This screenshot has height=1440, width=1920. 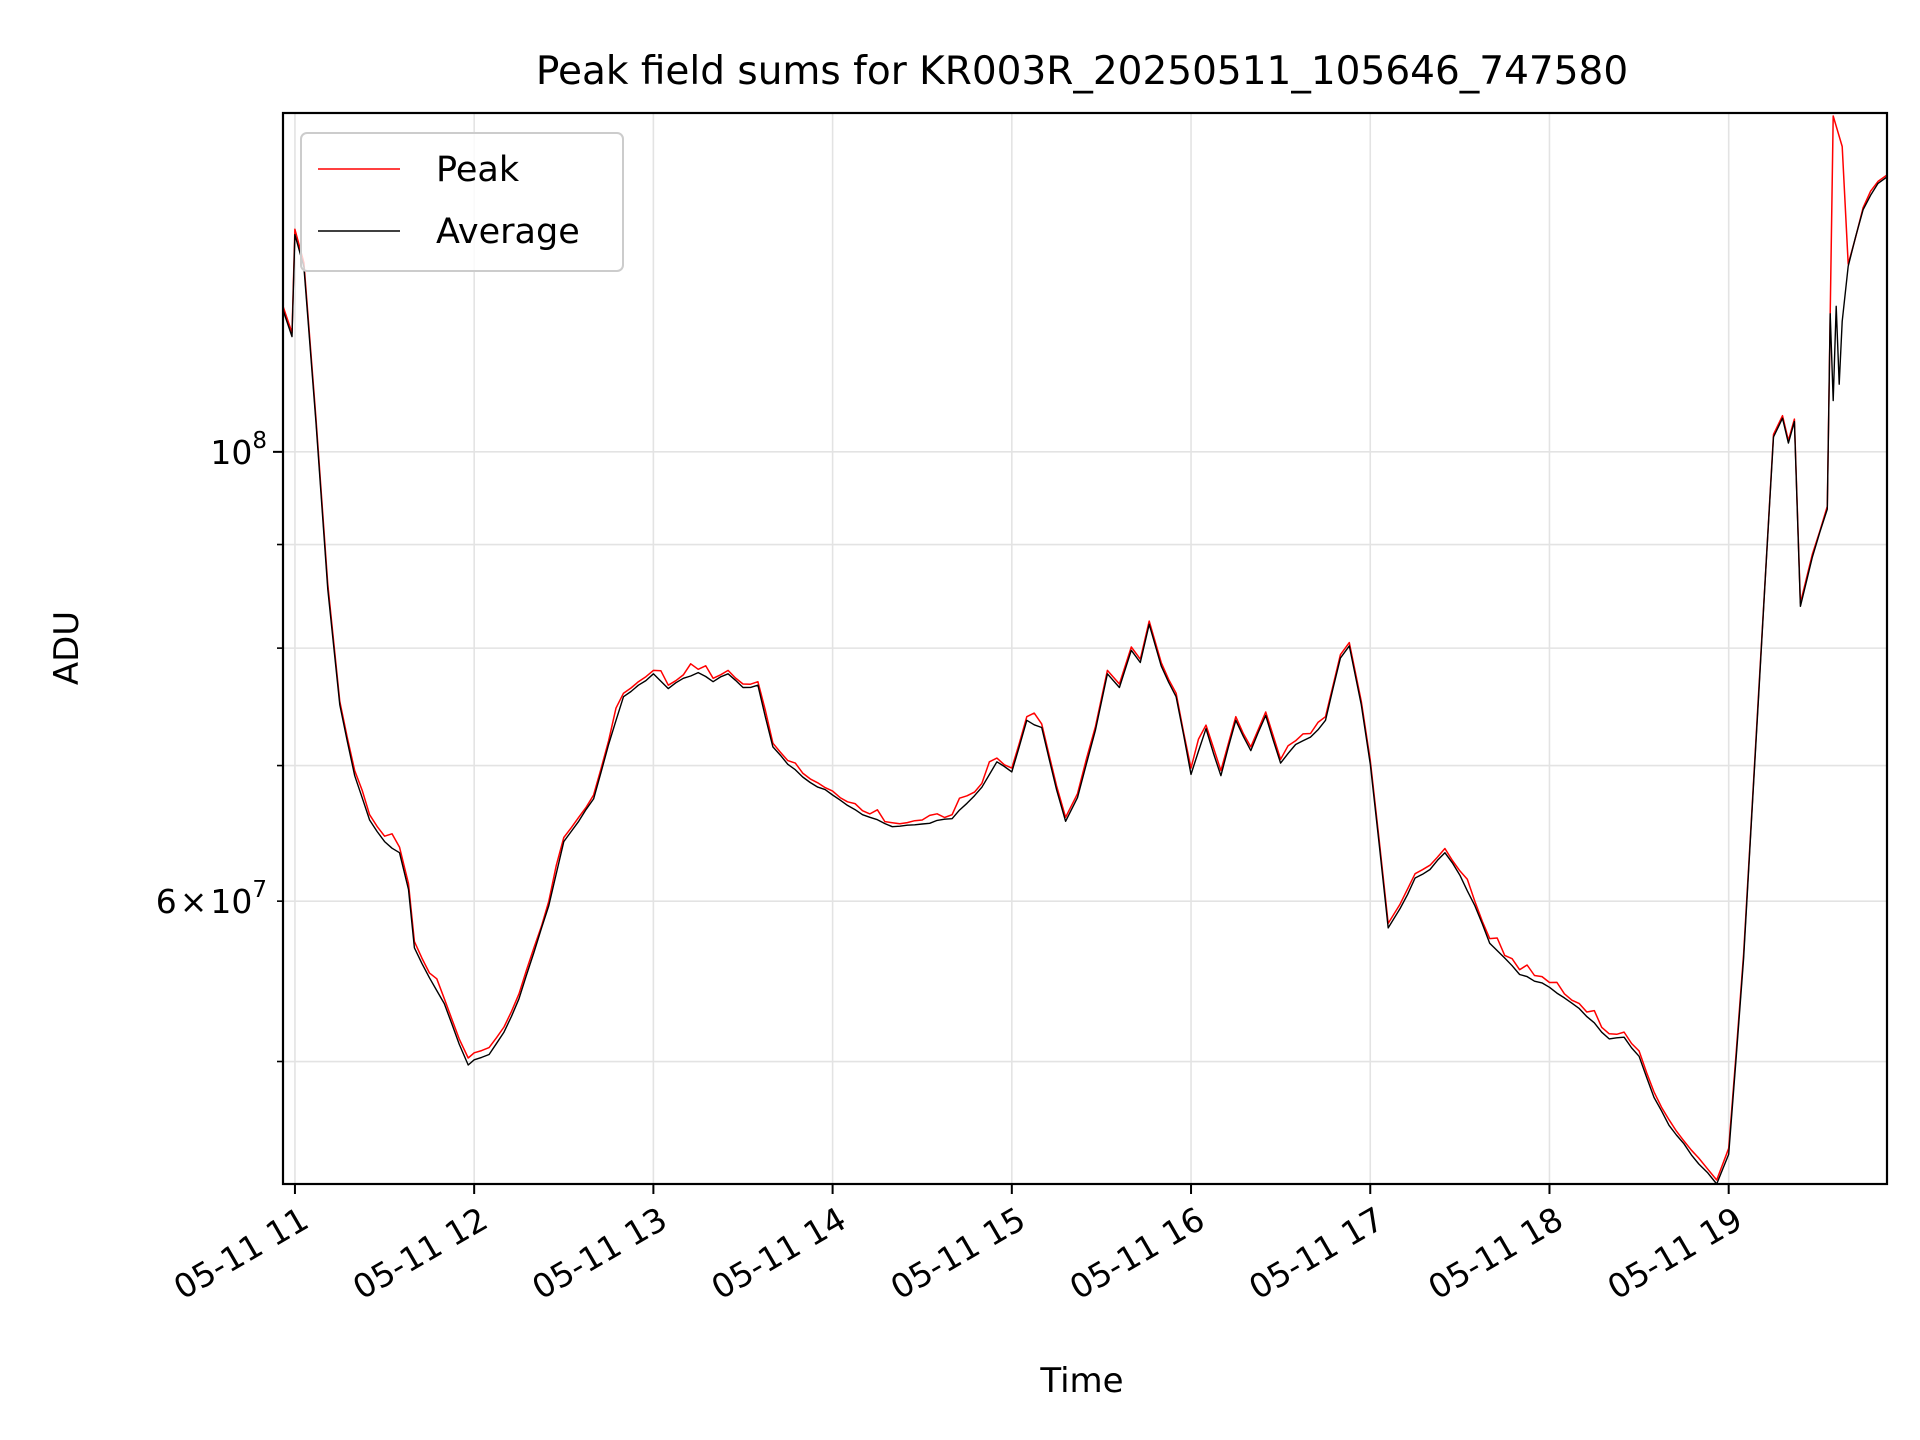 I want to click on legend: Peak Average, so click(x=462, y=202).